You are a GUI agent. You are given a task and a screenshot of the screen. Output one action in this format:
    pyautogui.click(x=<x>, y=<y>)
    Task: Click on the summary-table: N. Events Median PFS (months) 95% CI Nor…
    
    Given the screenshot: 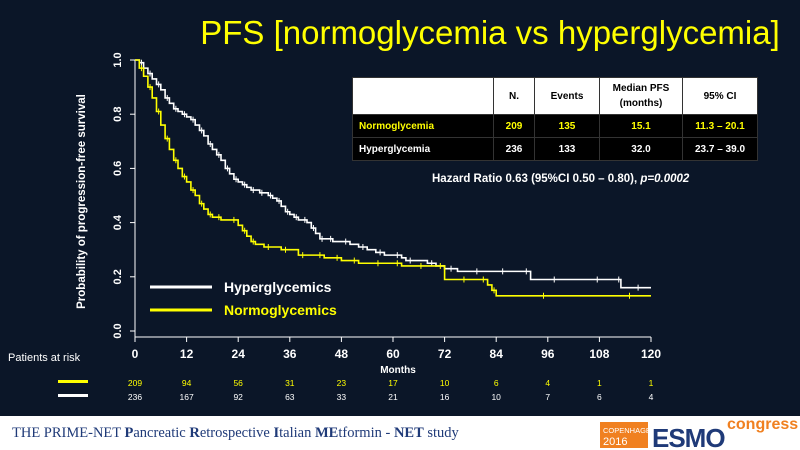 What is the action you would take?
    pyautogui.click(x=555, y=119)
    